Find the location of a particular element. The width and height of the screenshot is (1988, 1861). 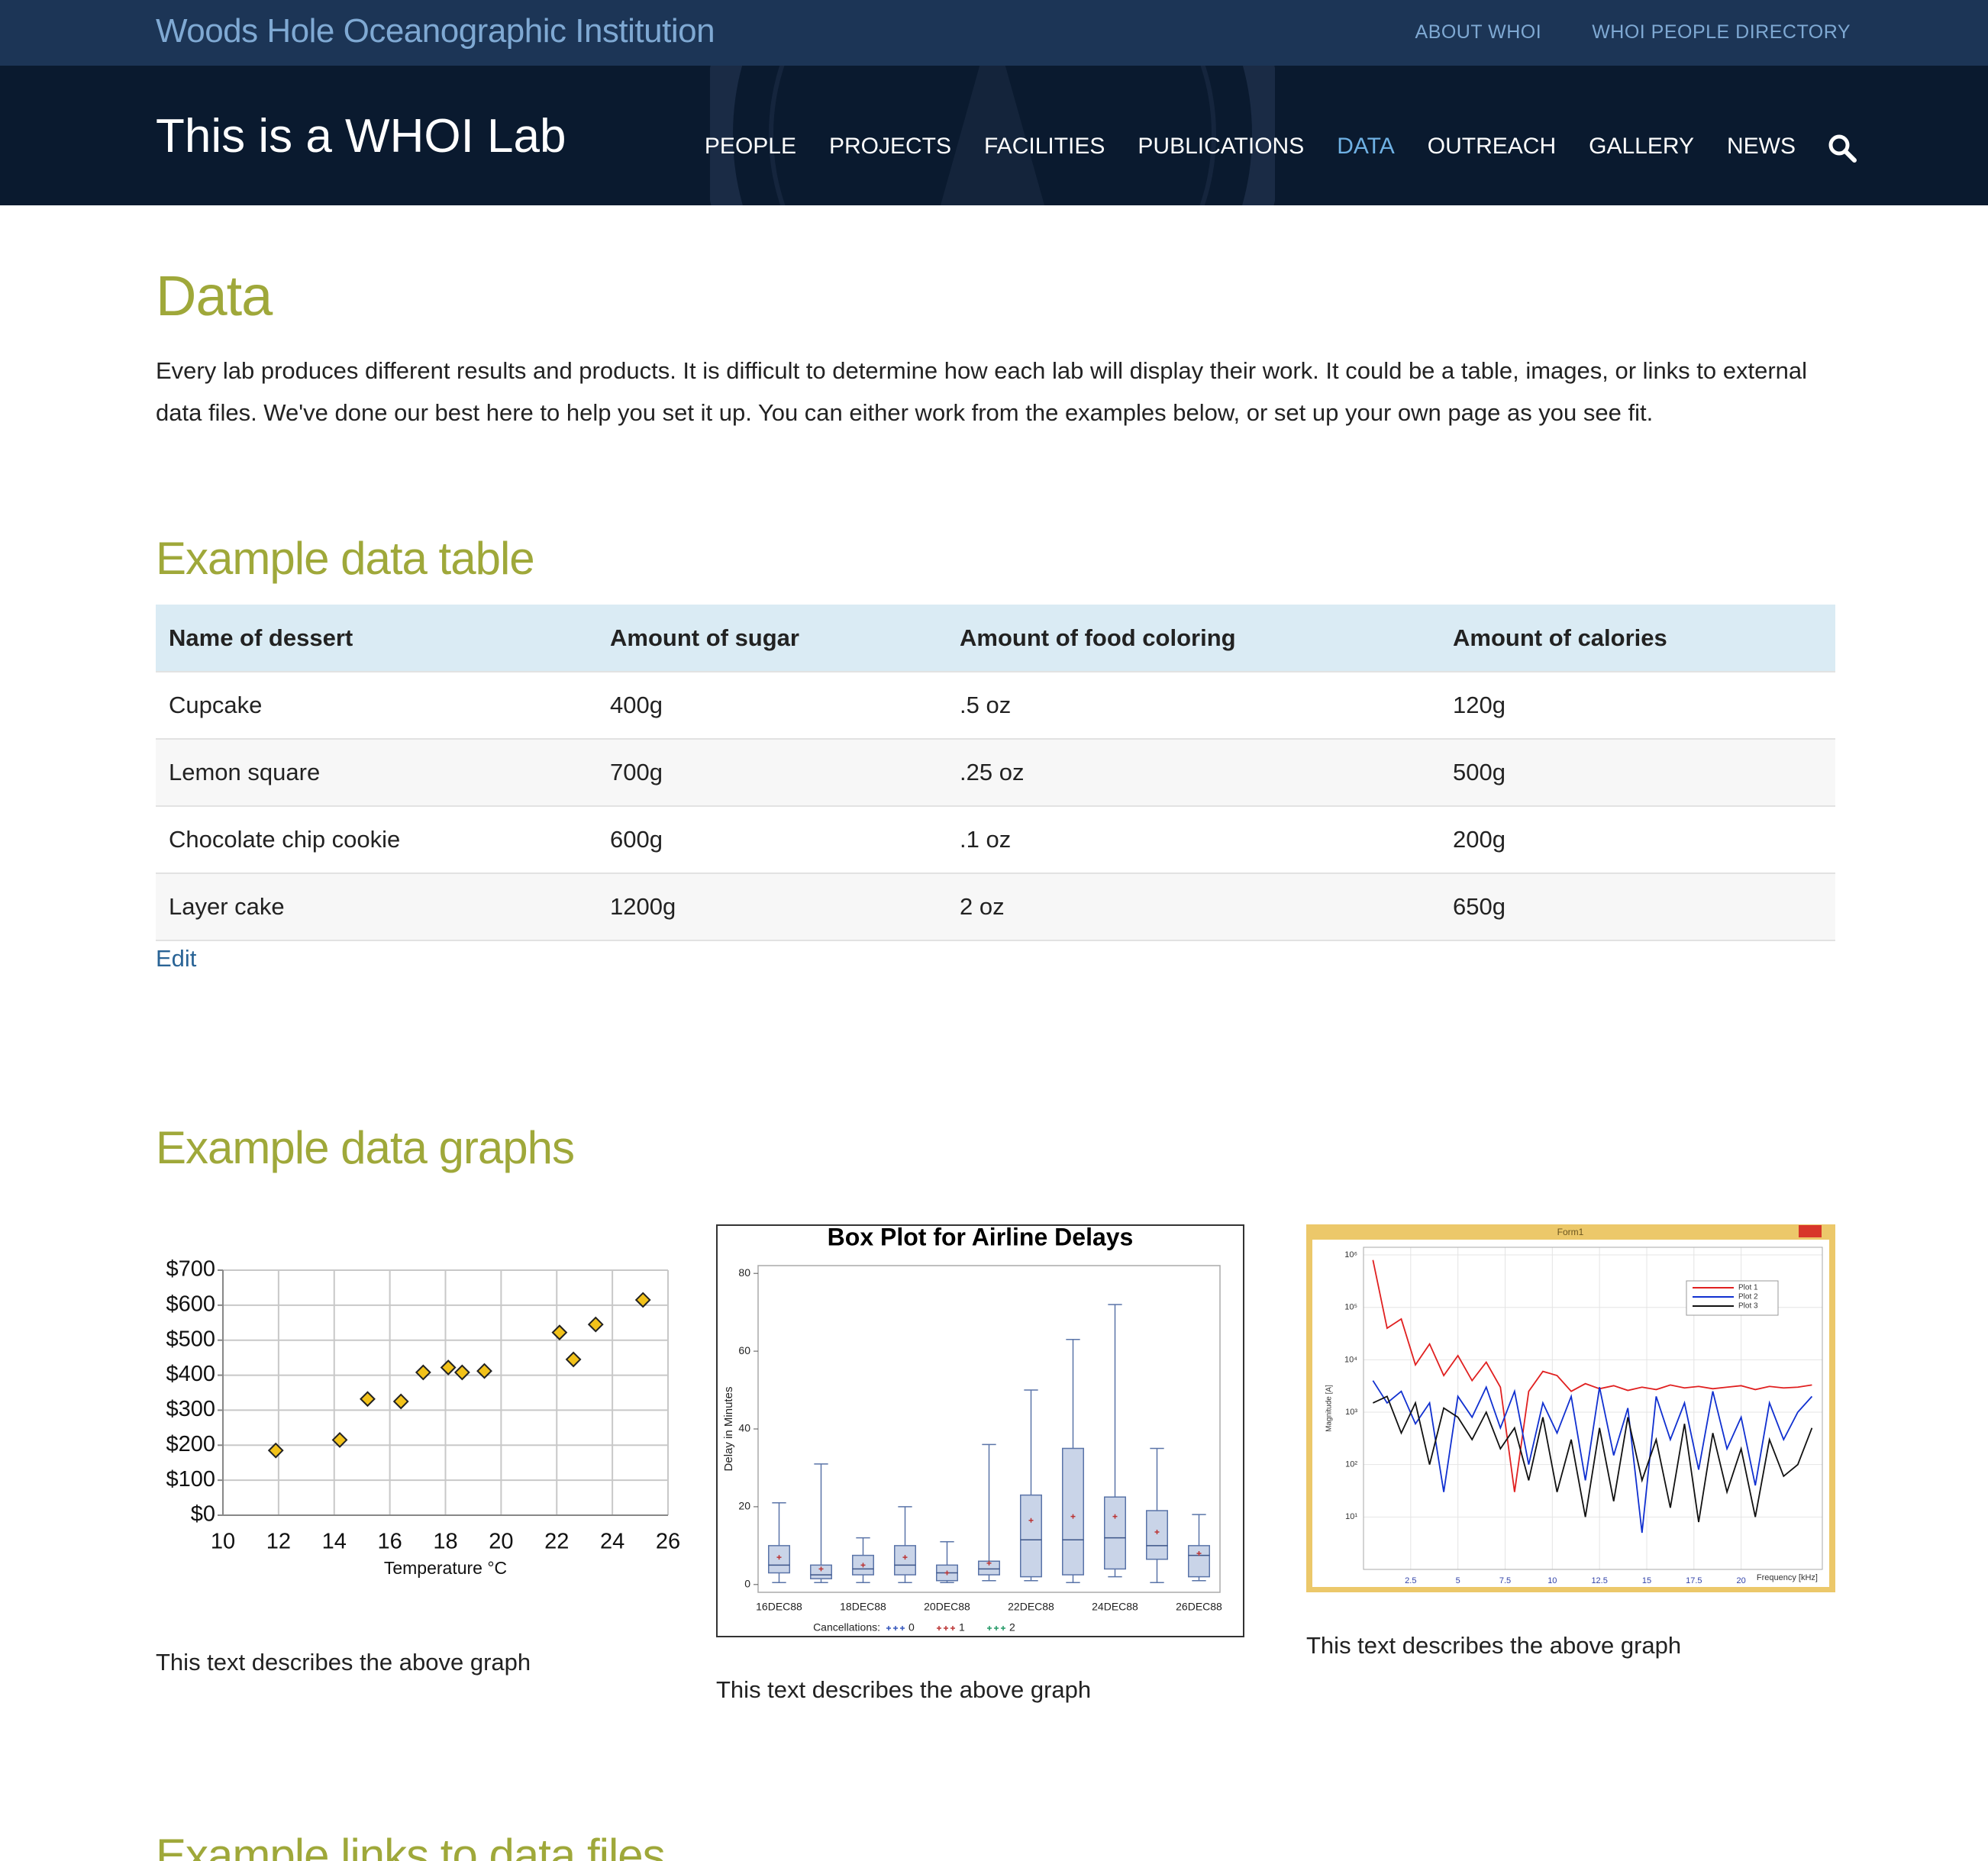

legend-label: 0 is located at coordinates (911, 1627).